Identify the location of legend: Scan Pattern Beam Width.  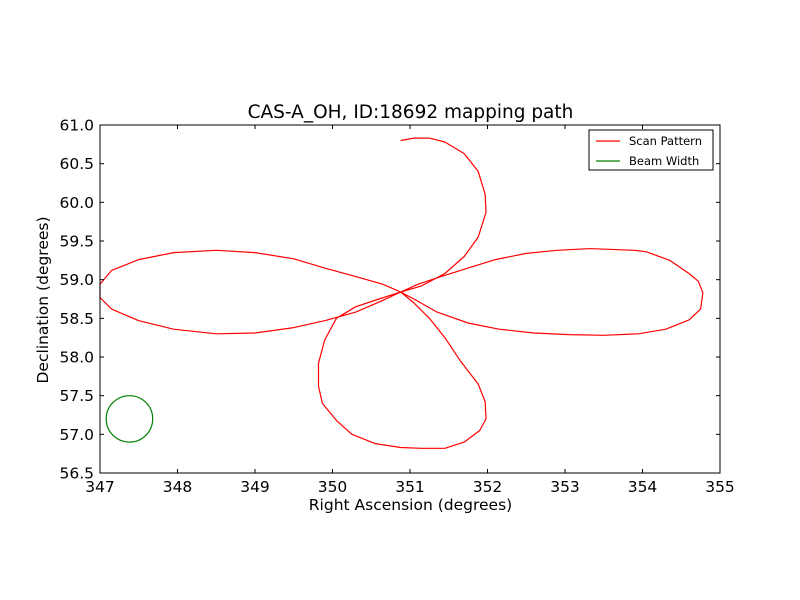
(651, 150).